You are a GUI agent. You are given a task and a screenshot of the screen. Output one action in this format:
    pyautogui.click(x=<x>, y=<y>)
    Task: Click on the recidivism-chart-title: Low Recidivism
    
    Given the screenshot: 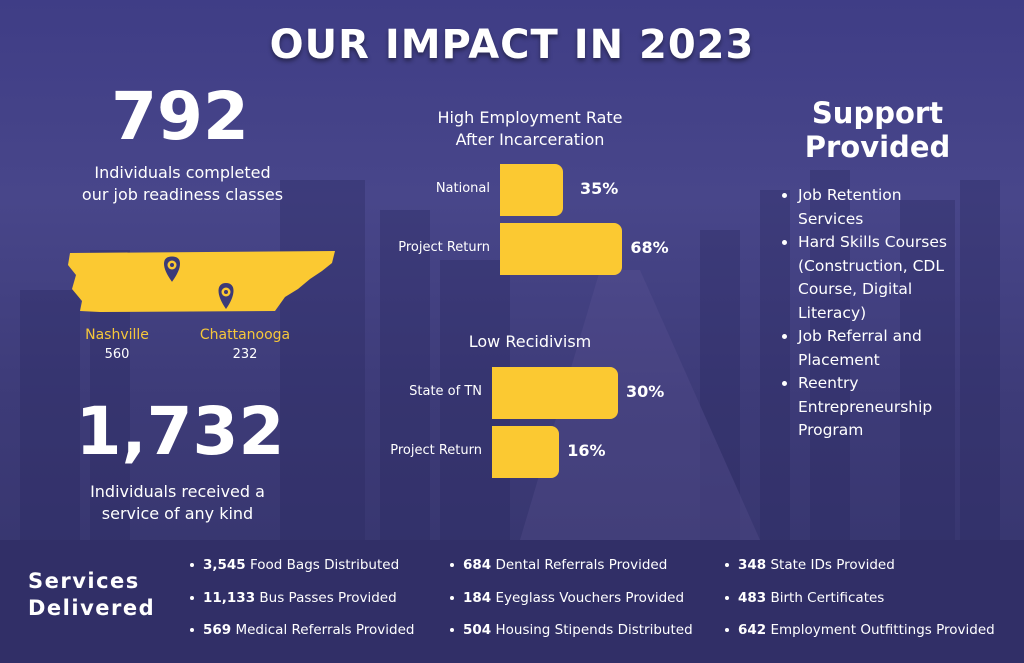 What is the action you would take?
    pyautogui.click(x=530, y=341)
    